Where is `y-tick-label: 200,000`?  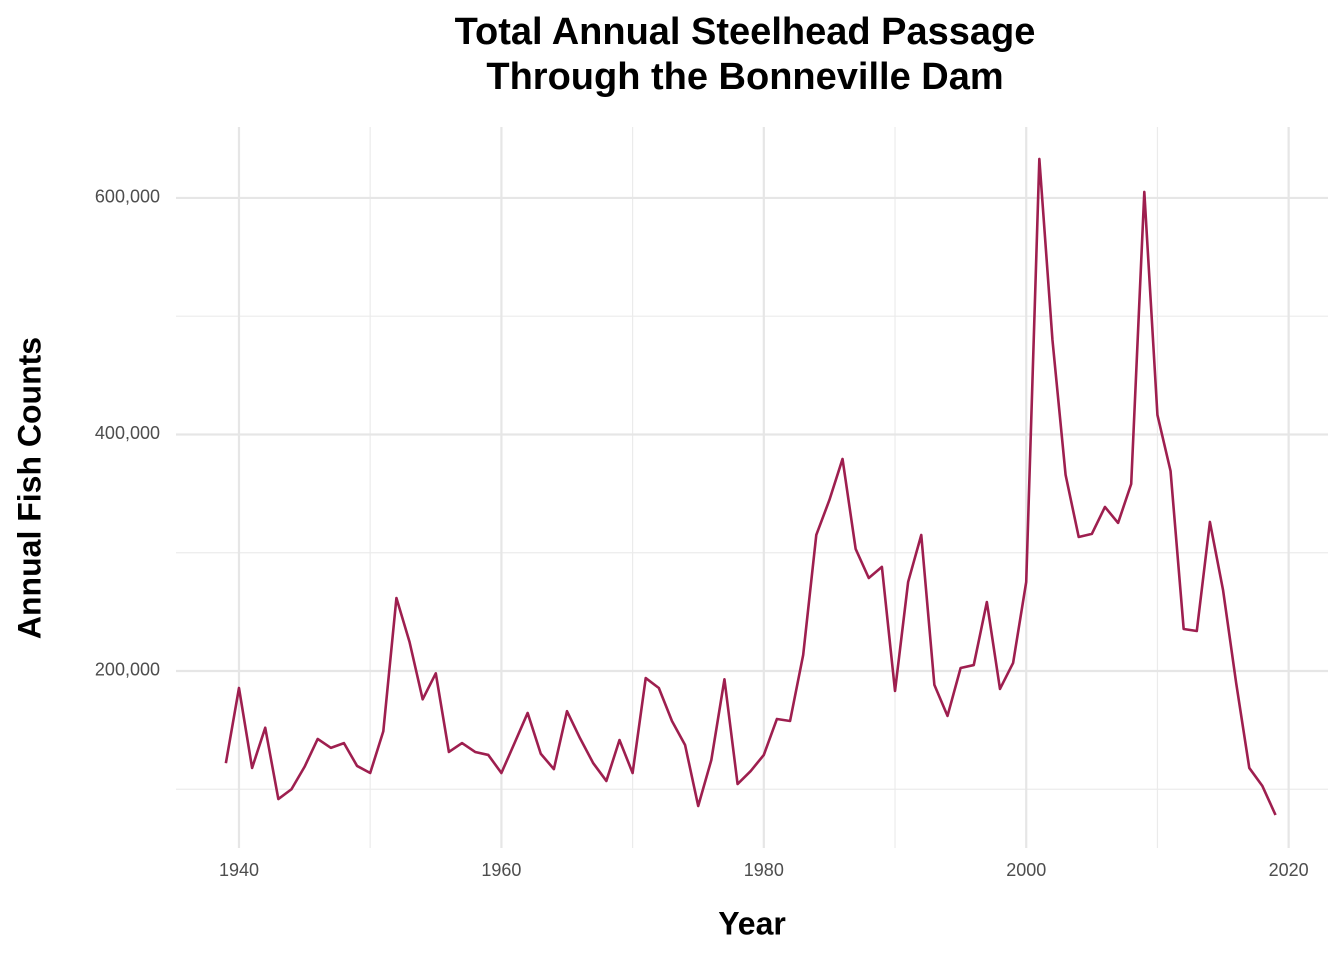
y-tick-label: 200,000 is located at coordinates (127, 670).